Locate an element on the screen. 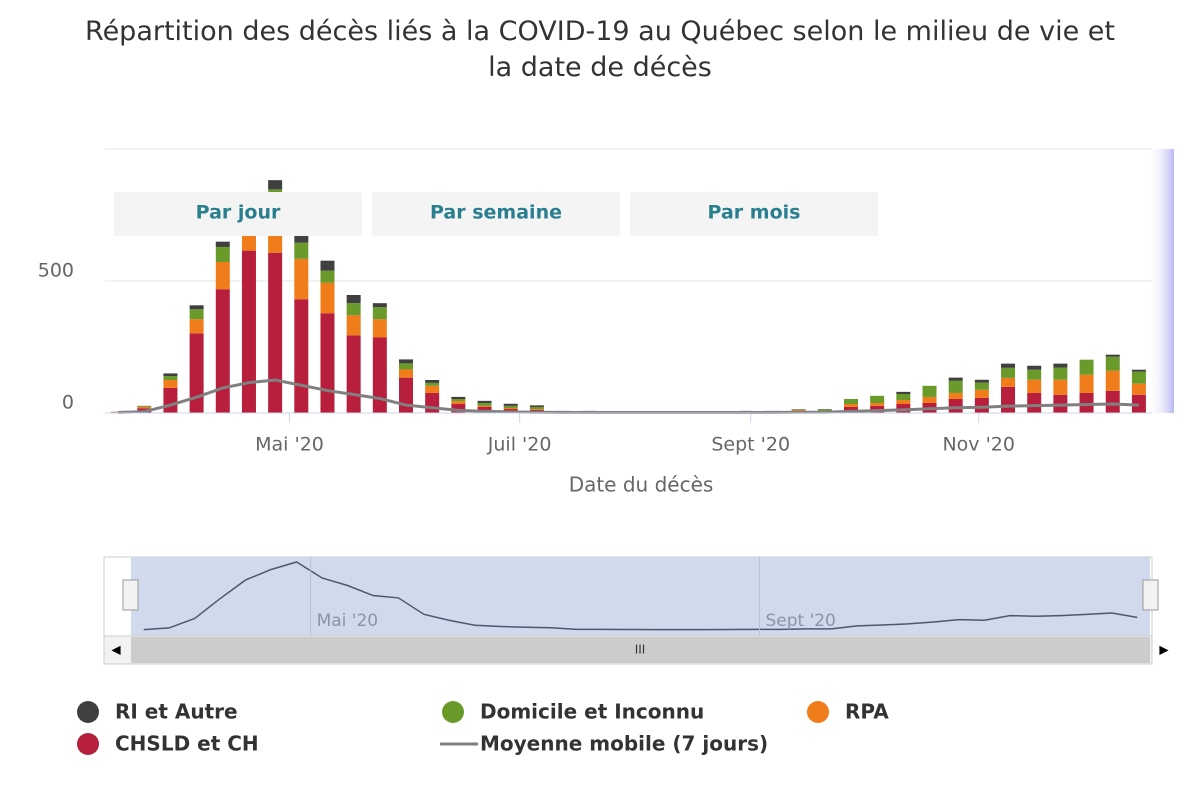 This screenshot has height=800, width=1200. scroll-left: ◀ is located at coordinates (116, 650).